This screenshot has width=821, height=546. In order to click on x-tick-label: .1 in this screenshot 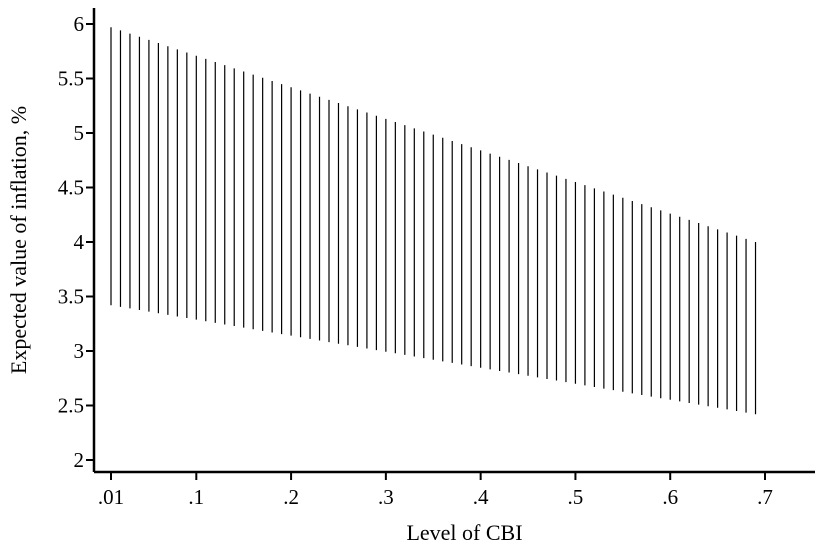, I will do `click(196, 497)`.